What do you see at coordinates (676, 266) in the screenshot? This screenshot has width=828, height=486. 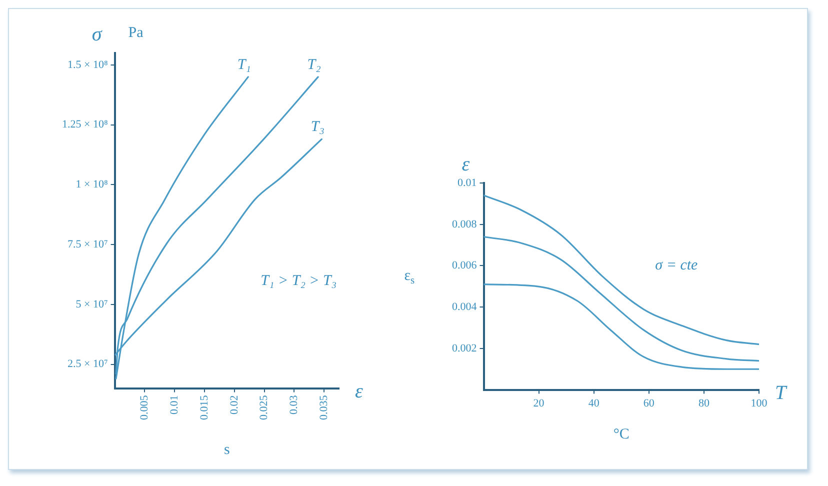 I see `annotation: σ = cte` at bounding box center [676, 266].